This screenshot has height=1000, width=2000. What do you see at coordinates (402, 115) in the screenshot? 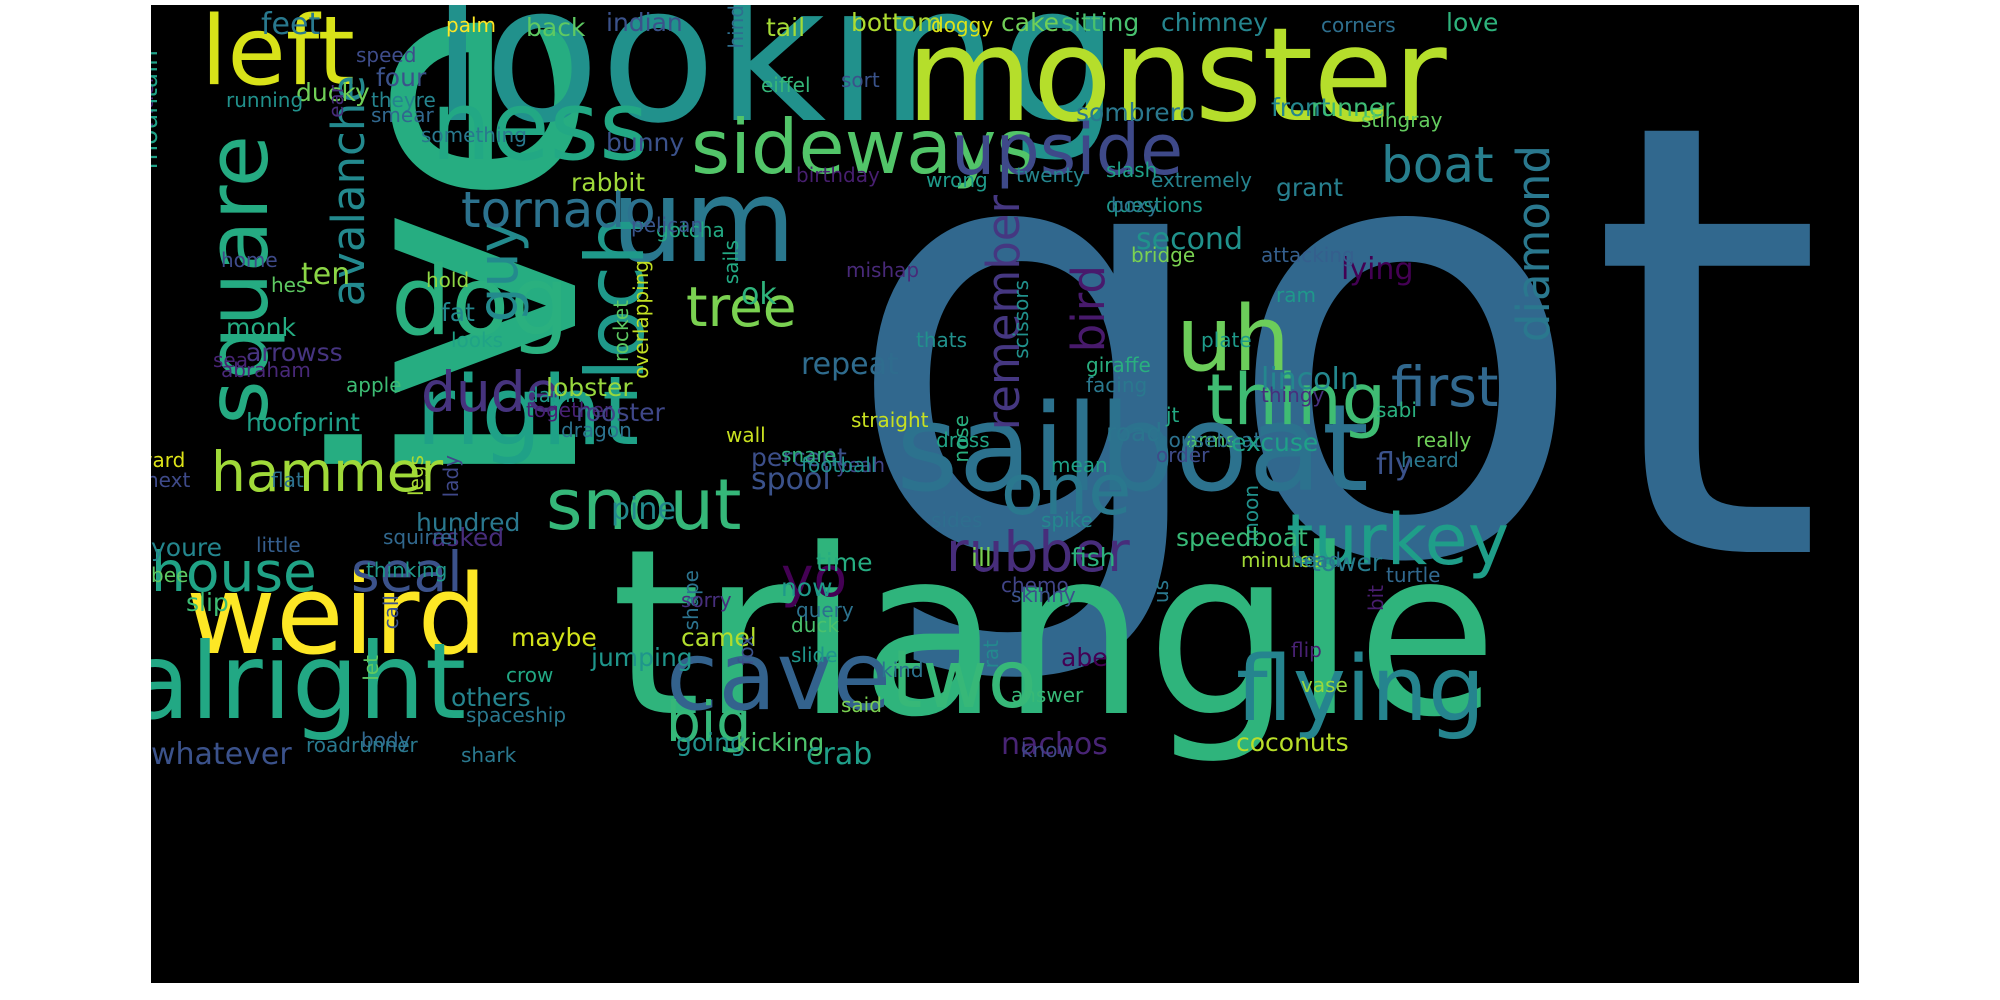
I see `word-smear: smear` at bounding box center [402, 115].